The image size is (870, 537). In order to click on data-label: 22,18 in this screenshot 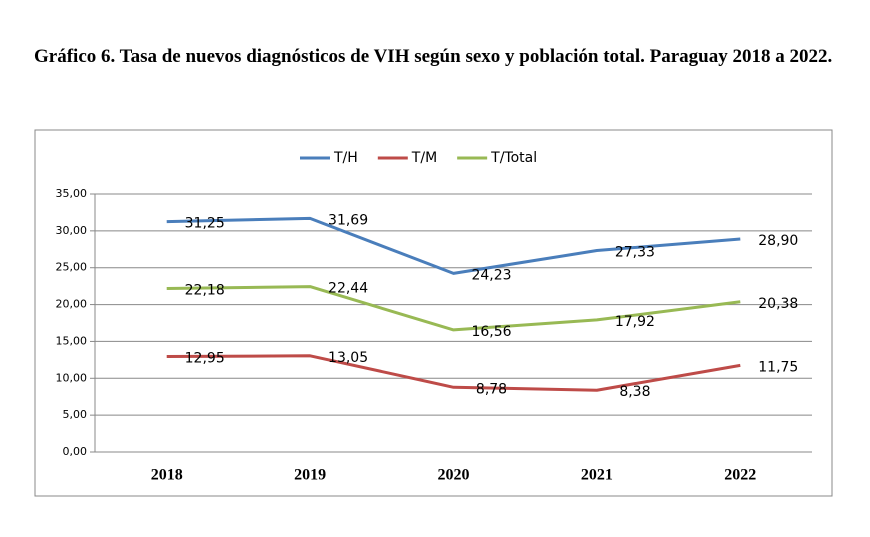, I will do `click(205, 291)`.